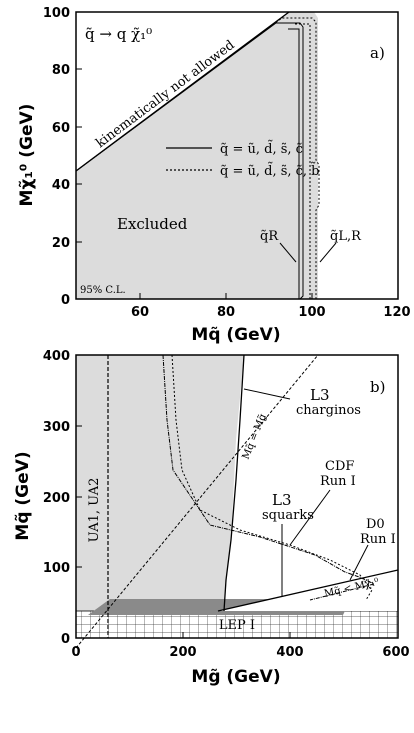  I want to click on panel-b-lep-label: LEP I, so click(237, 625).